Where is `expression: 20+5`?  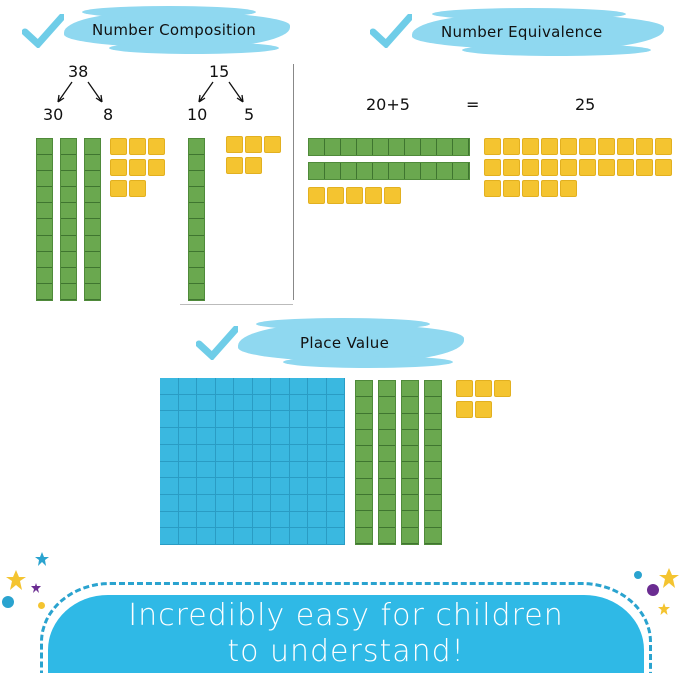 expression: 20+5 is located at coordinates (388, 104).